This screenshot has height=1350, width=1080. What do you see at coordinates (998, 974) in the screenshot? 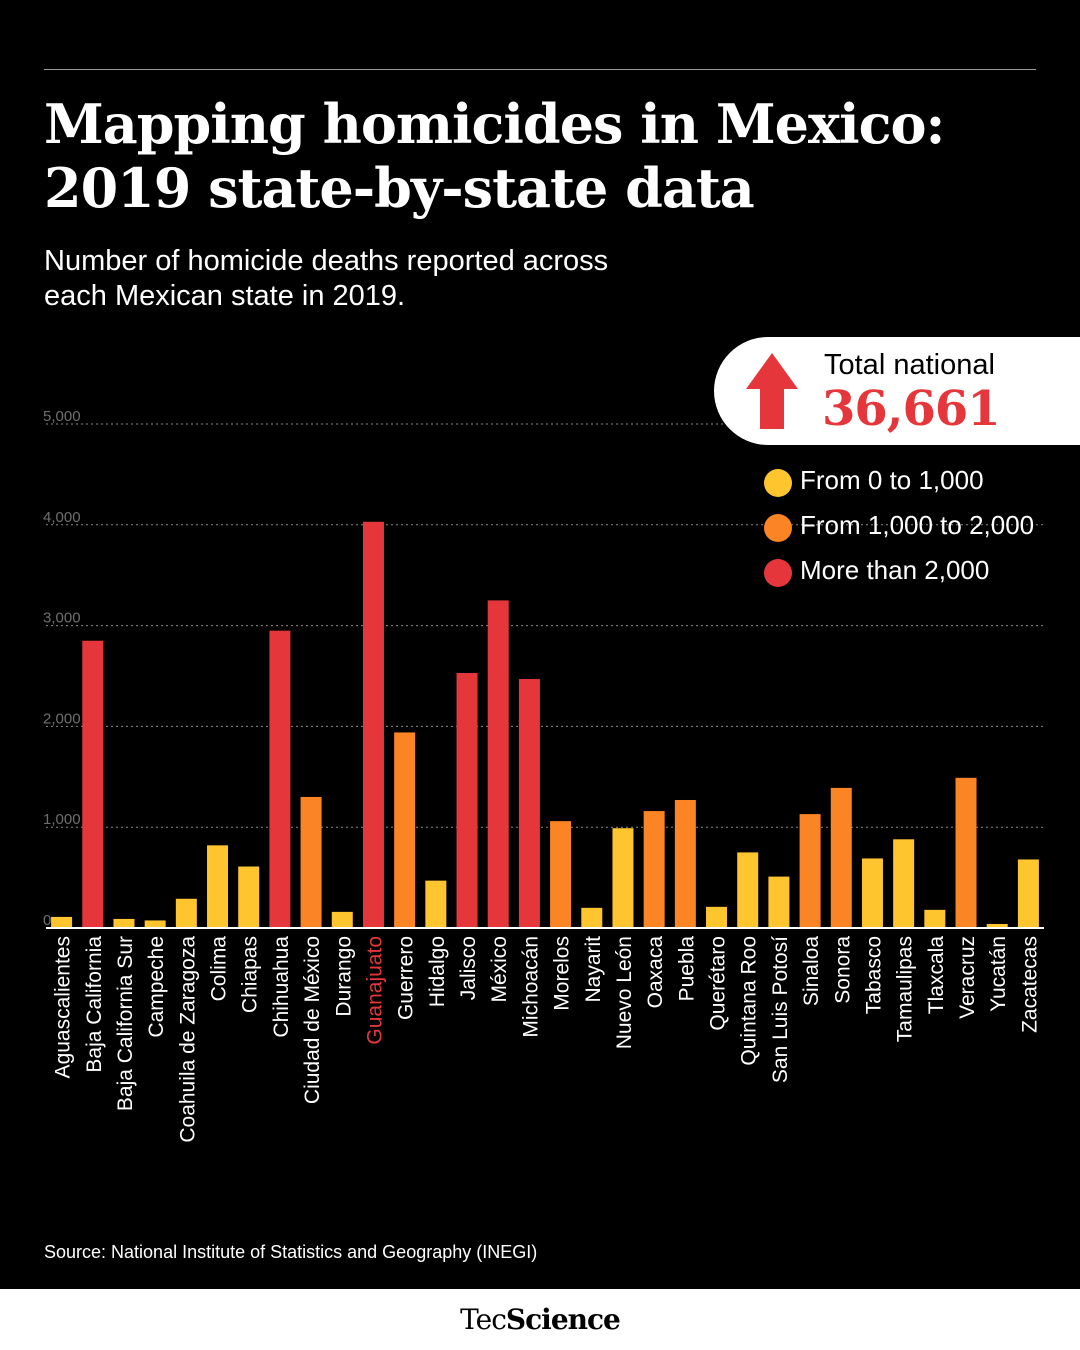
I see `x-tick-label: Yucatán` at bounding box center [998, 974].